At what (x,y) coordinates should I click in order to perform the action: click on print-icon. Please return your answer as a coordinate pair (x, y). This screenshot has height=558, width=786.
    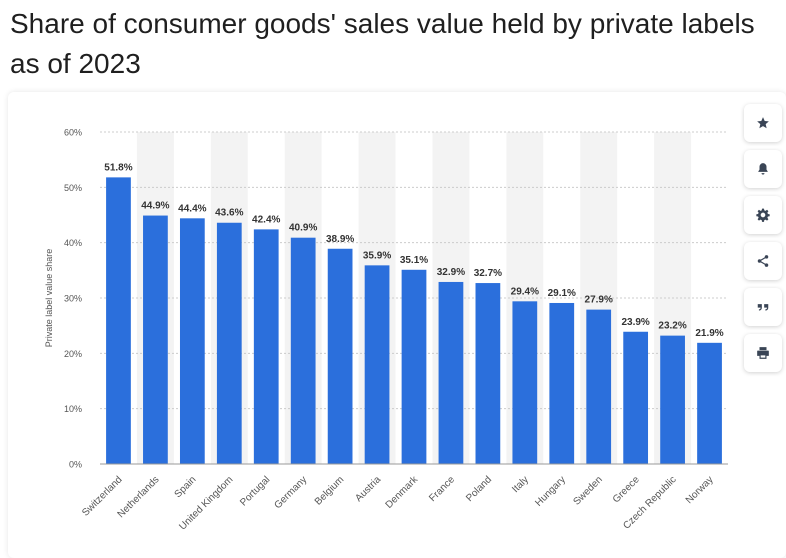
    Looking at the image, I should click on (763, 353).